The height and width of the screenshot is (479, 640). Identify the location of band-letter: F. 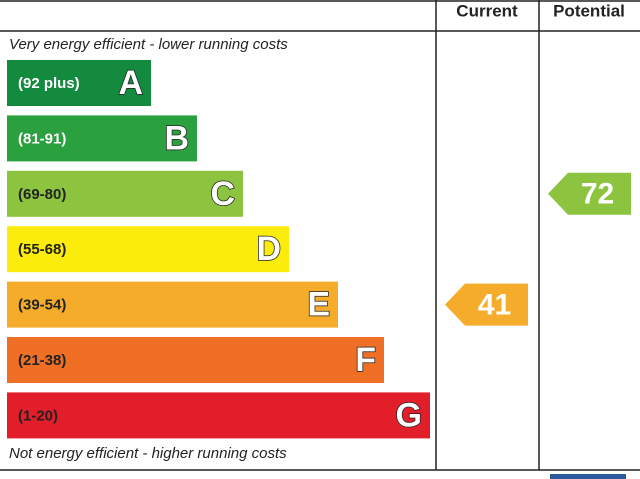
(365, 360).